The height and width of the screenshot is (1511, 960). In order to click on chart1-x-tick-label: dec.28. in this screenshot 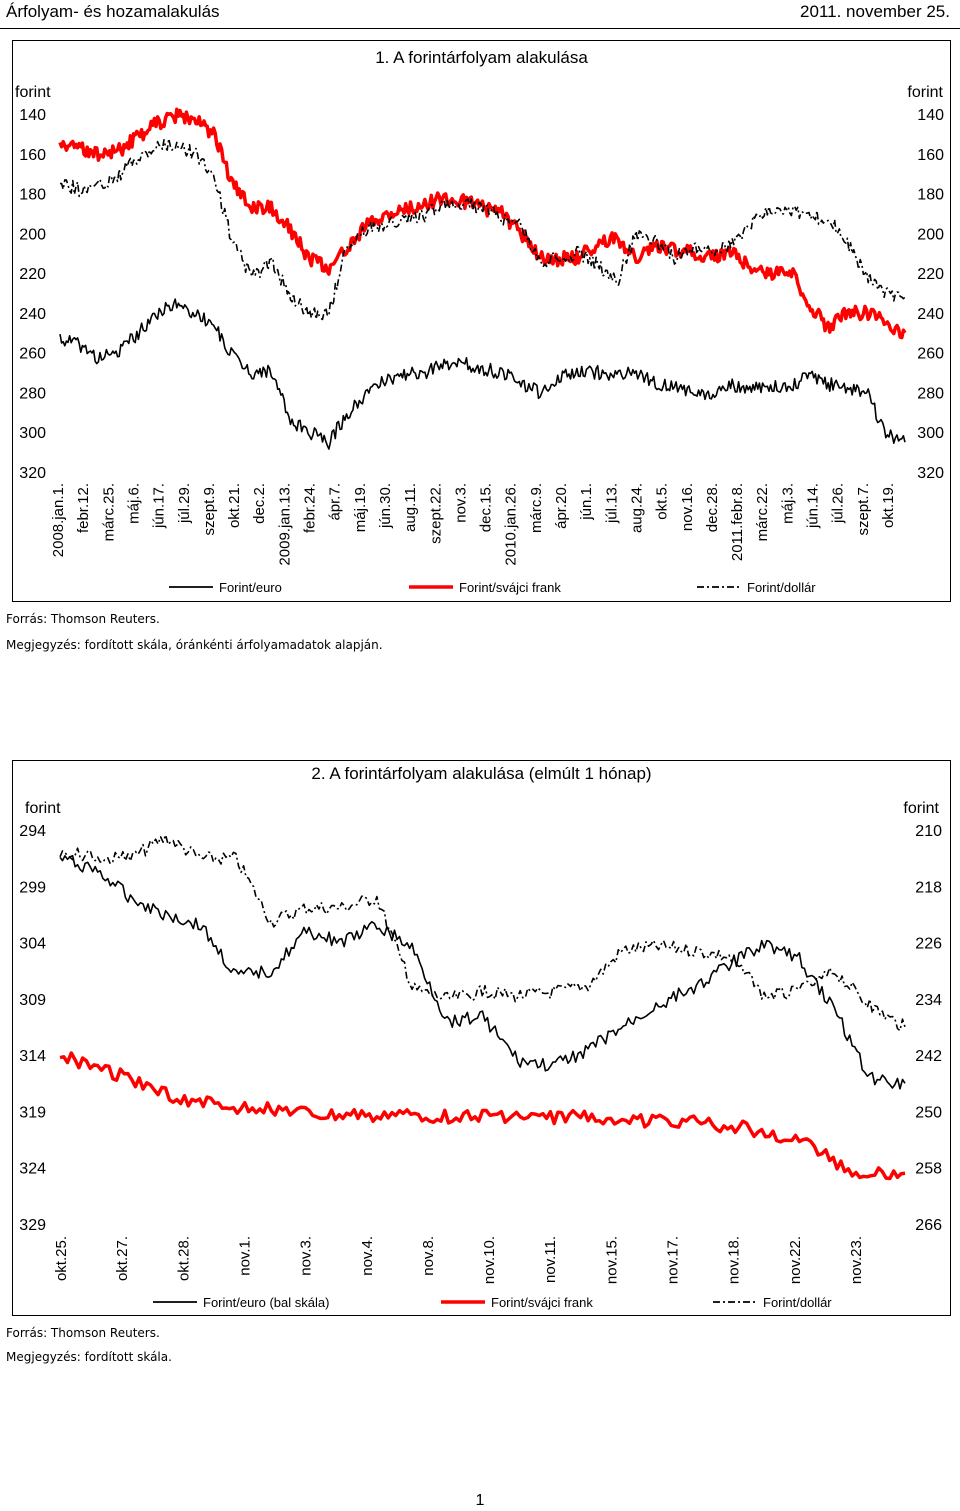, I will do `click(712, 507)`.